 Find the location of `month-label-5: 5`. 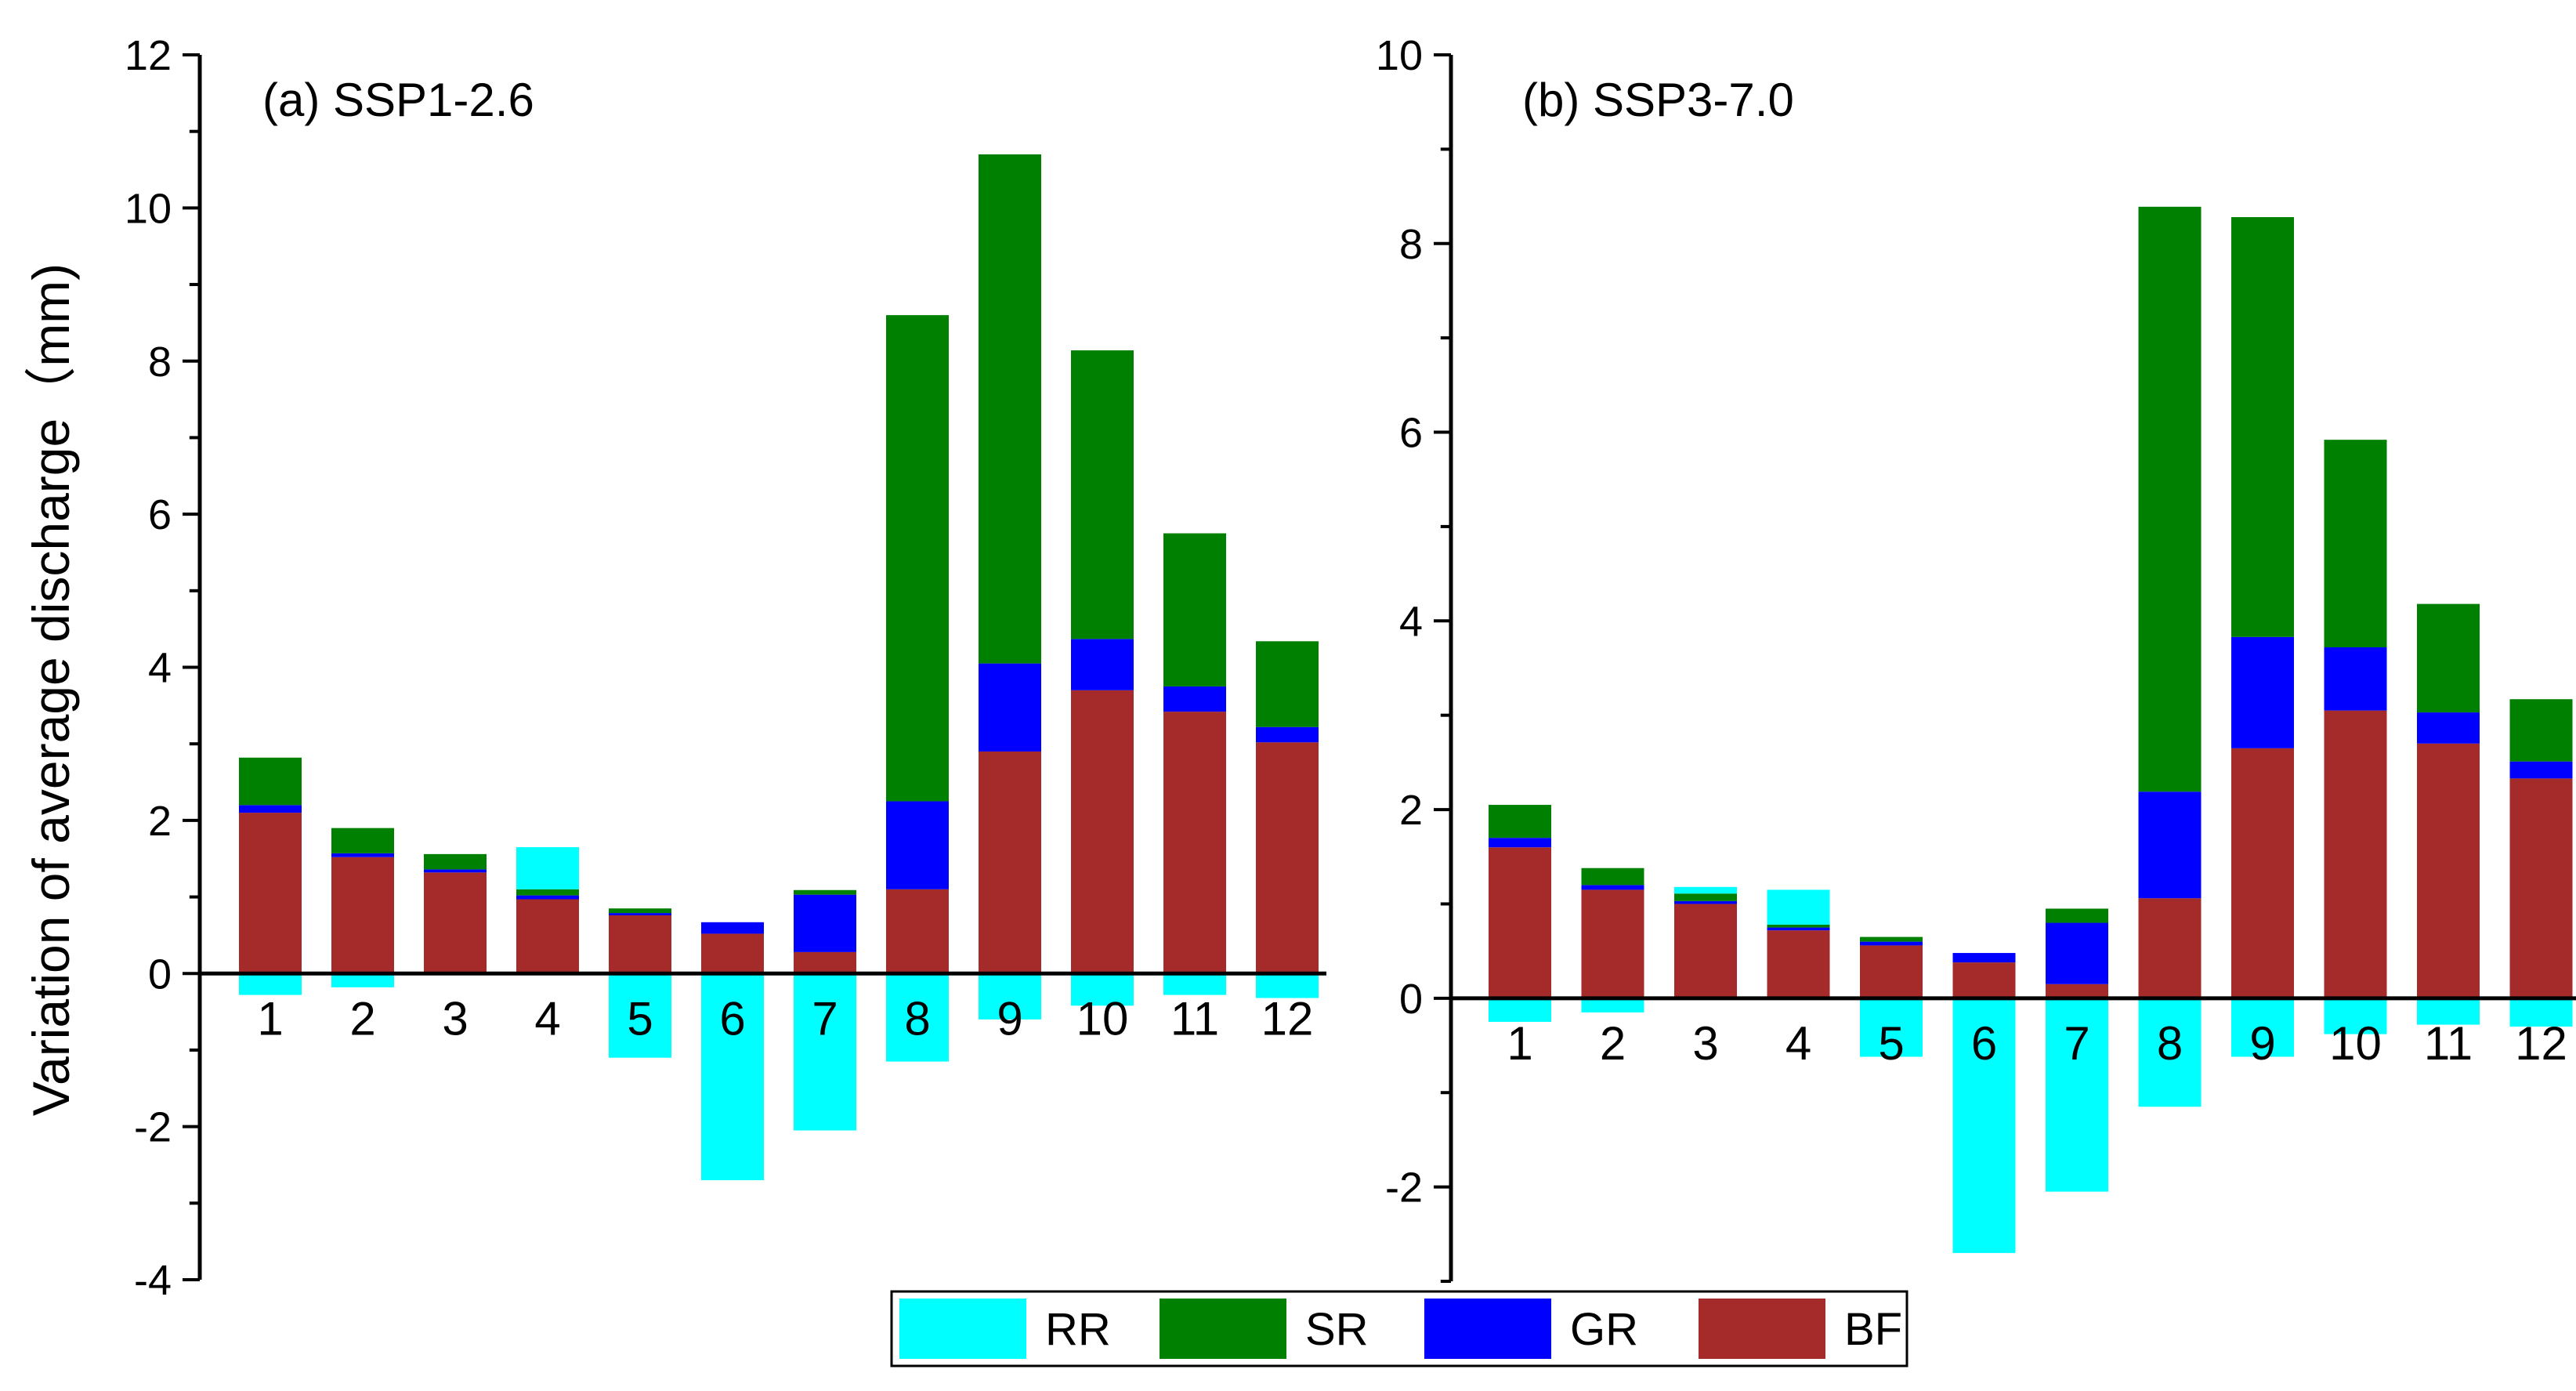

month-label-5: 5 is located at coordinates (1891, 1043).